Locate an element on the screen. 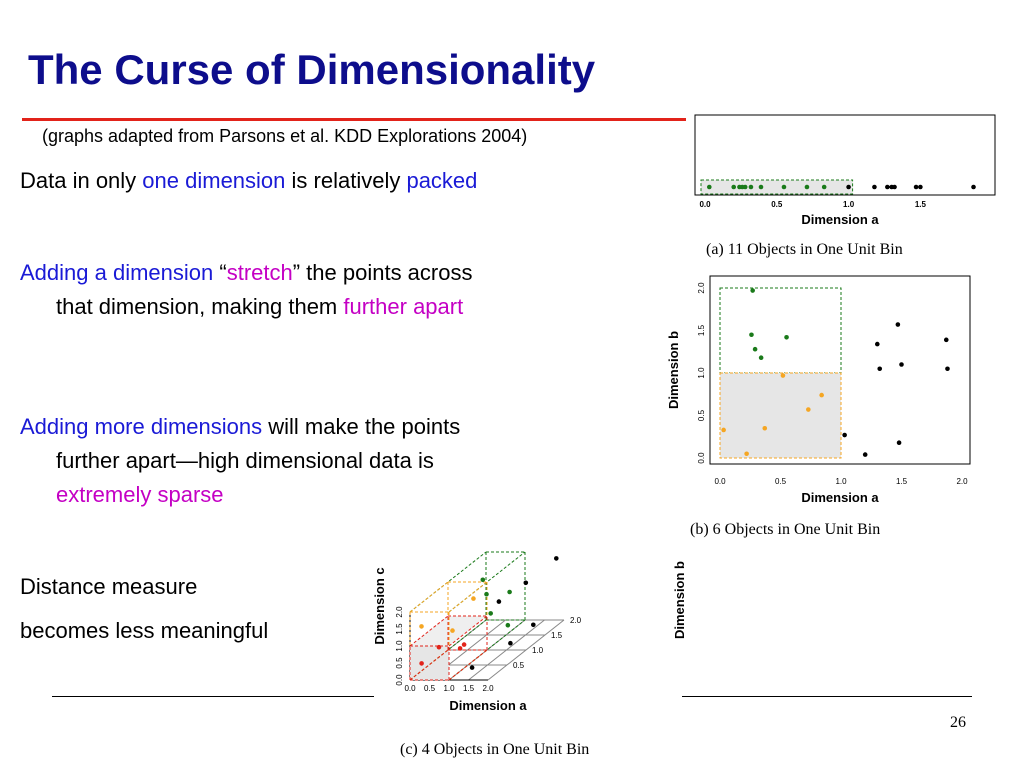  chart-2d-ylabel: Dimension b is located at coordinates (673, 370).